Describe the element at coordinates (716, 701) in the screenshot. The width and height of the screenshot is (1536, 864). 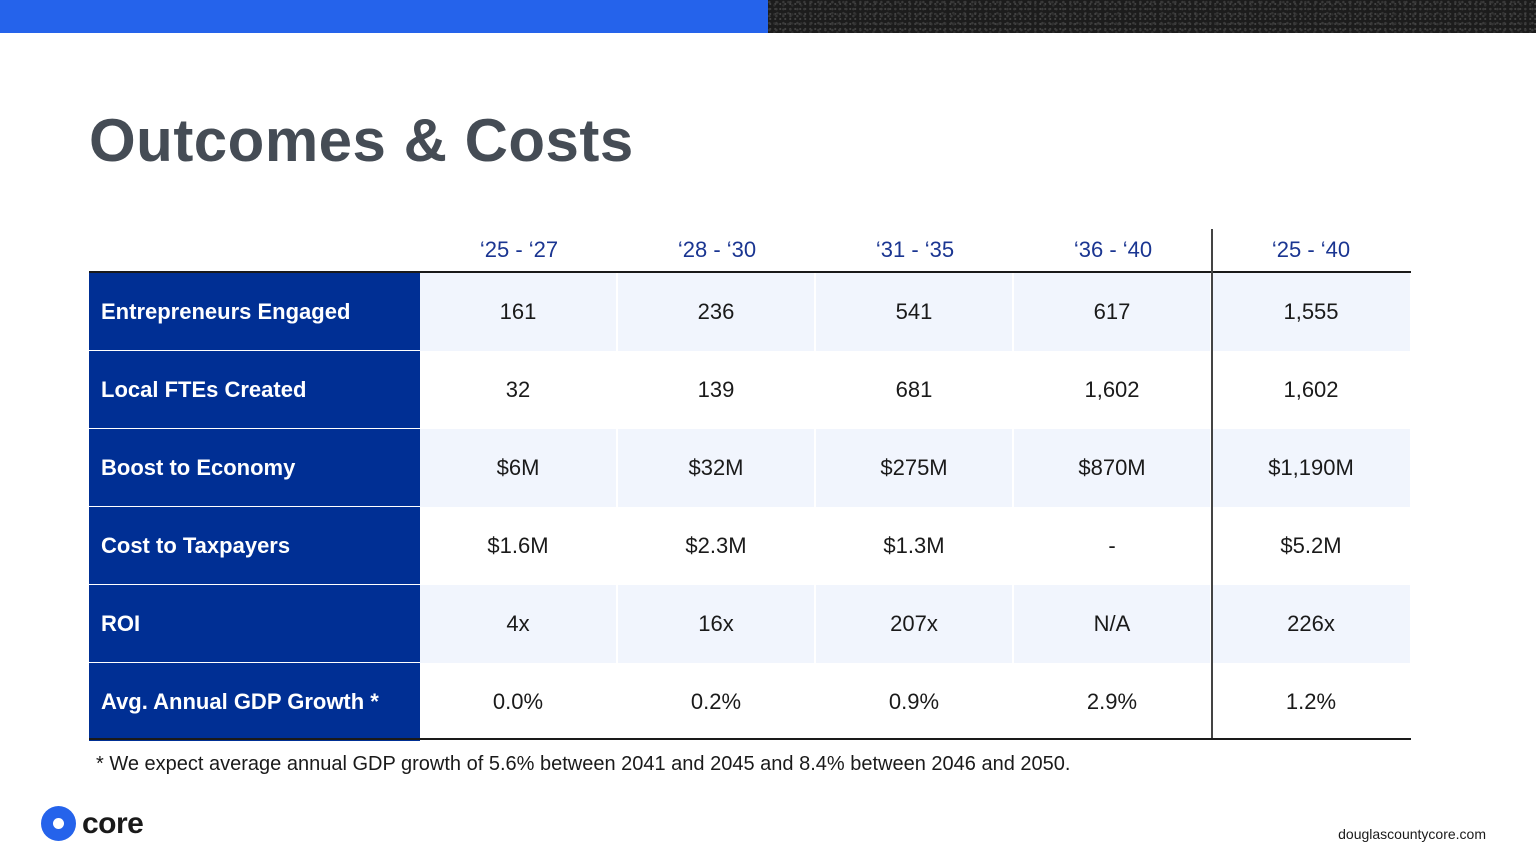
I see `table-cell: 0.2%` at that location.